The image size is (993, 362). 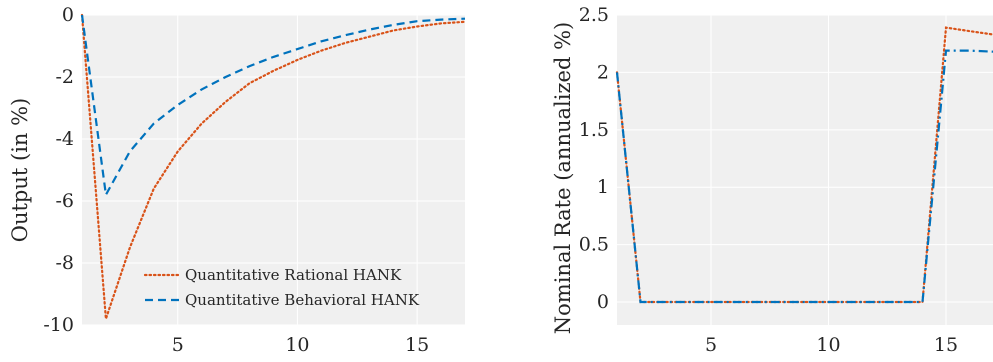 I want to click on legend-rational-label: Quantitative Rational HANK, so click(x=293, y=275).